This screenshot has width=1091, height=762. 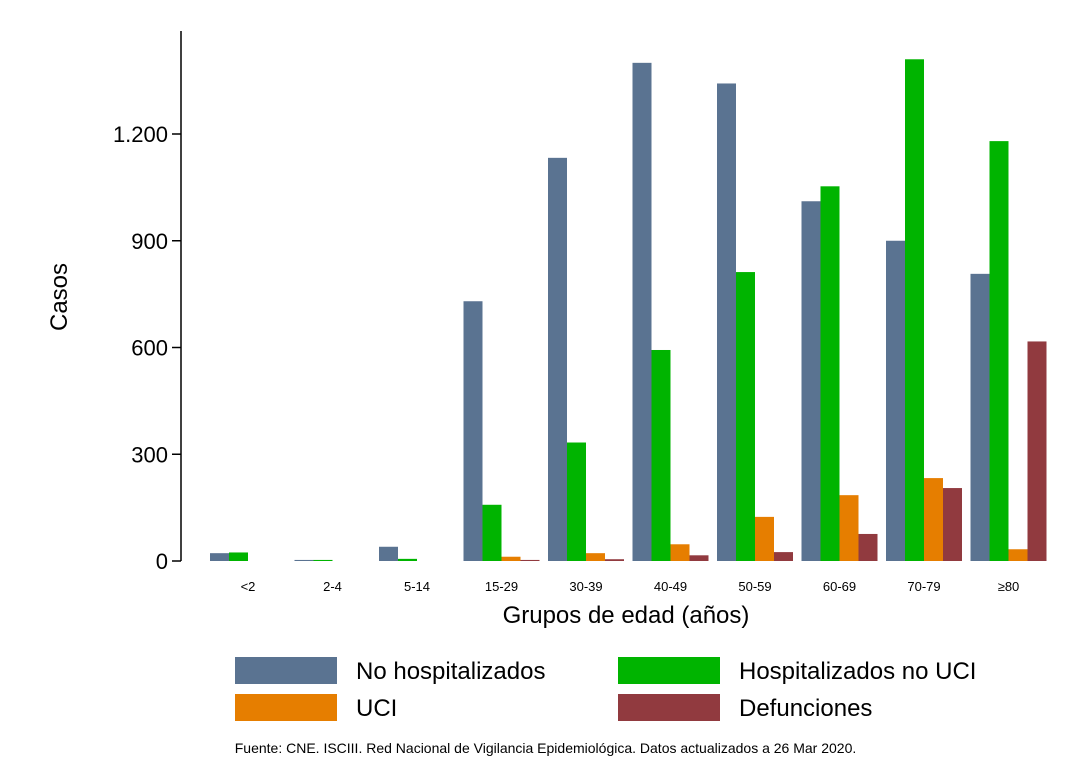 What do you see at coordinates (149, 454) in the screenshot?
I see `y-tick-label: 300` at bounding box center [149, 454].